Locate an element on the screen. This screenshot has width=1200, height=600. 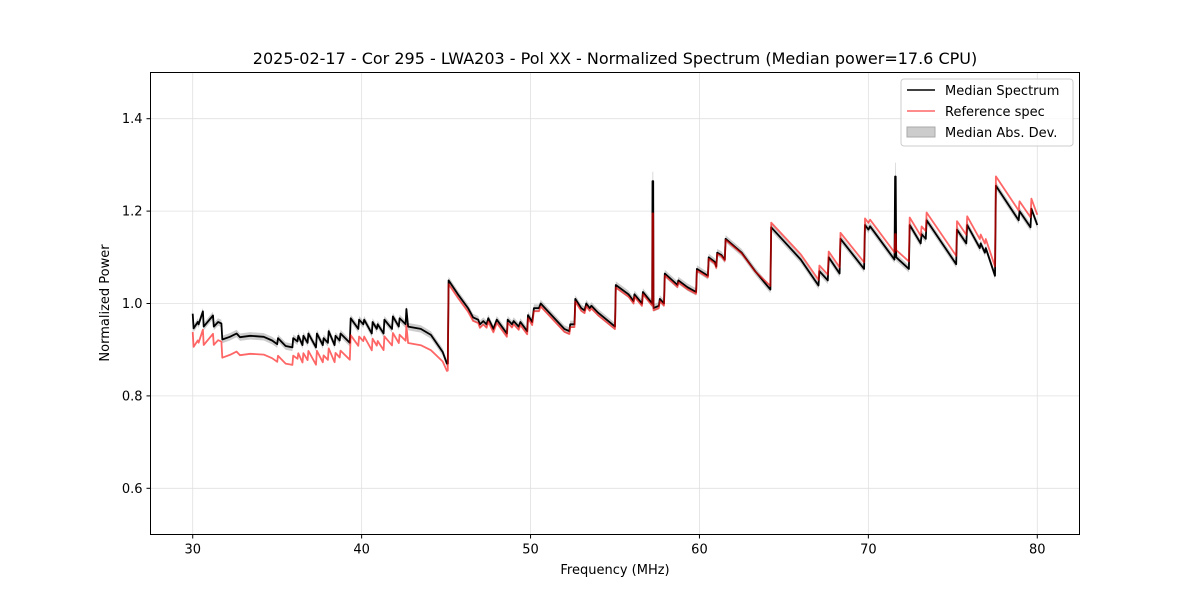
y-tick-label: 1.0 is located at coordinates (132, 304).